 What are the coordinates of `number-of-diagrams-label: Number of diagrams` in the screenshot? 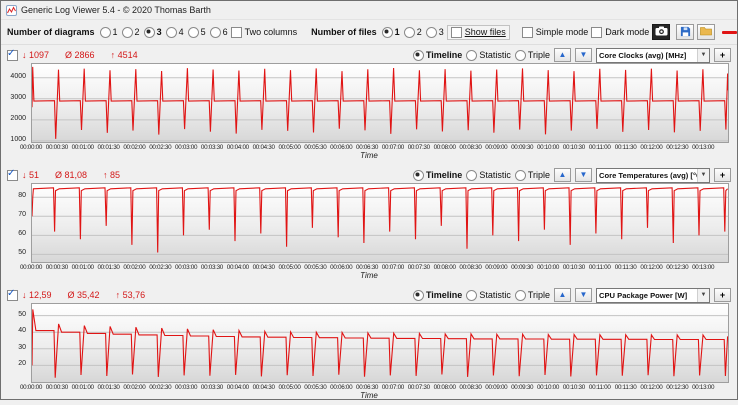 It's located at (51, 32).